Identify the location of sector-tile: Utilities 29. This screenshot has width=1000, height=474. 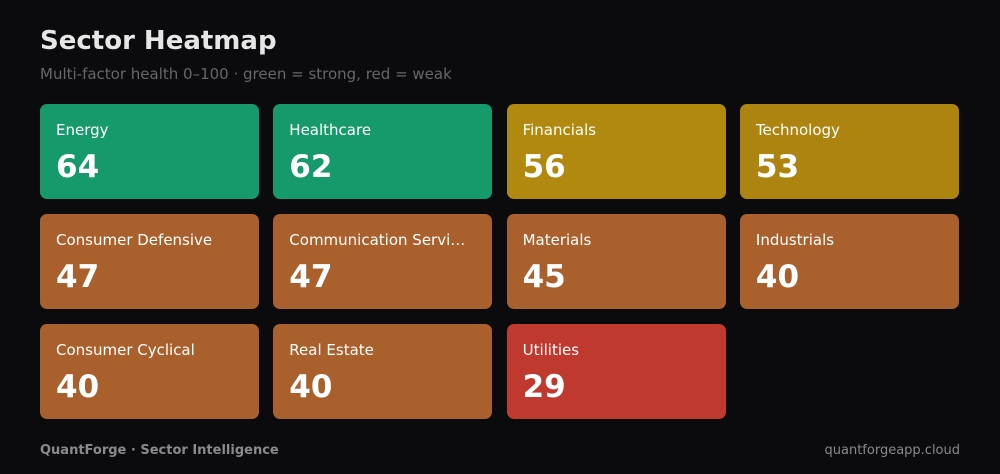
(616, 371).